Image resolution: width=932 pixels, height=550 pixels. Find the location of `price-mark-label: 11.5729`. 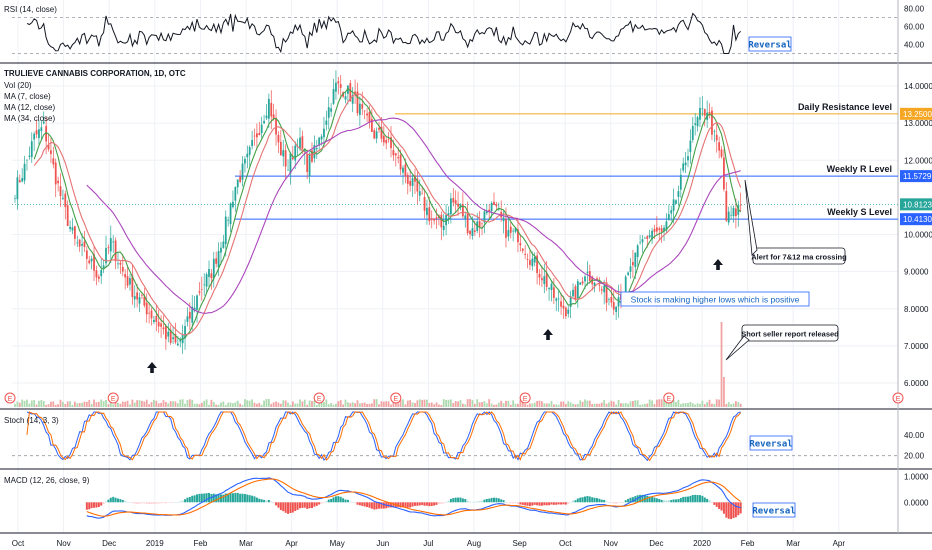

price-mark-label: 11.5729 is located at coordinates (917, 176).